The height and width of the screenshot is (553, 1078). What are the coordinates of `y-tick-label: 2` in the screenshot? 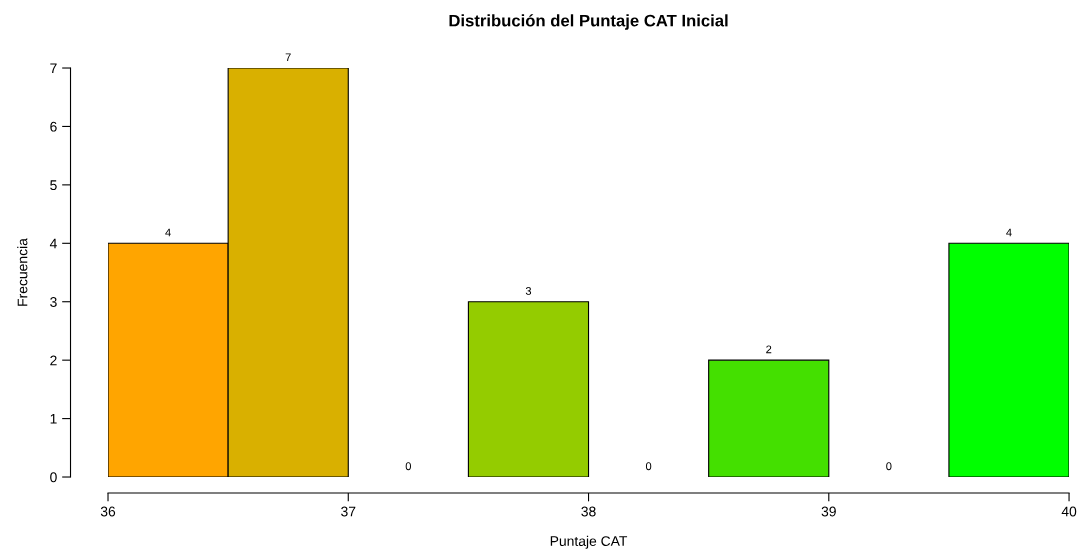 It's located at (53, 360).